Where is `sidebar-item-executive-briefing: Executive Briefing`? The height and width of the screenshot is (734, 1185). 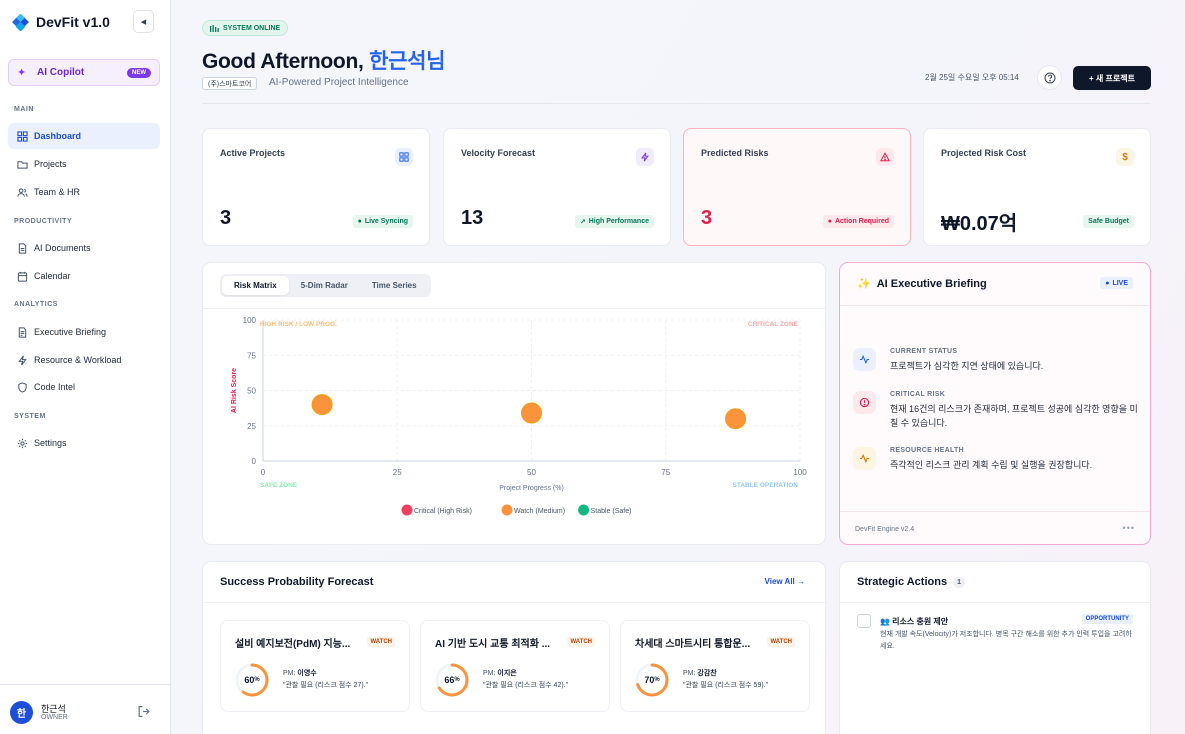 sidebar-item-executive-briefing: Executive Briefing is located at coordinates (84, 332).